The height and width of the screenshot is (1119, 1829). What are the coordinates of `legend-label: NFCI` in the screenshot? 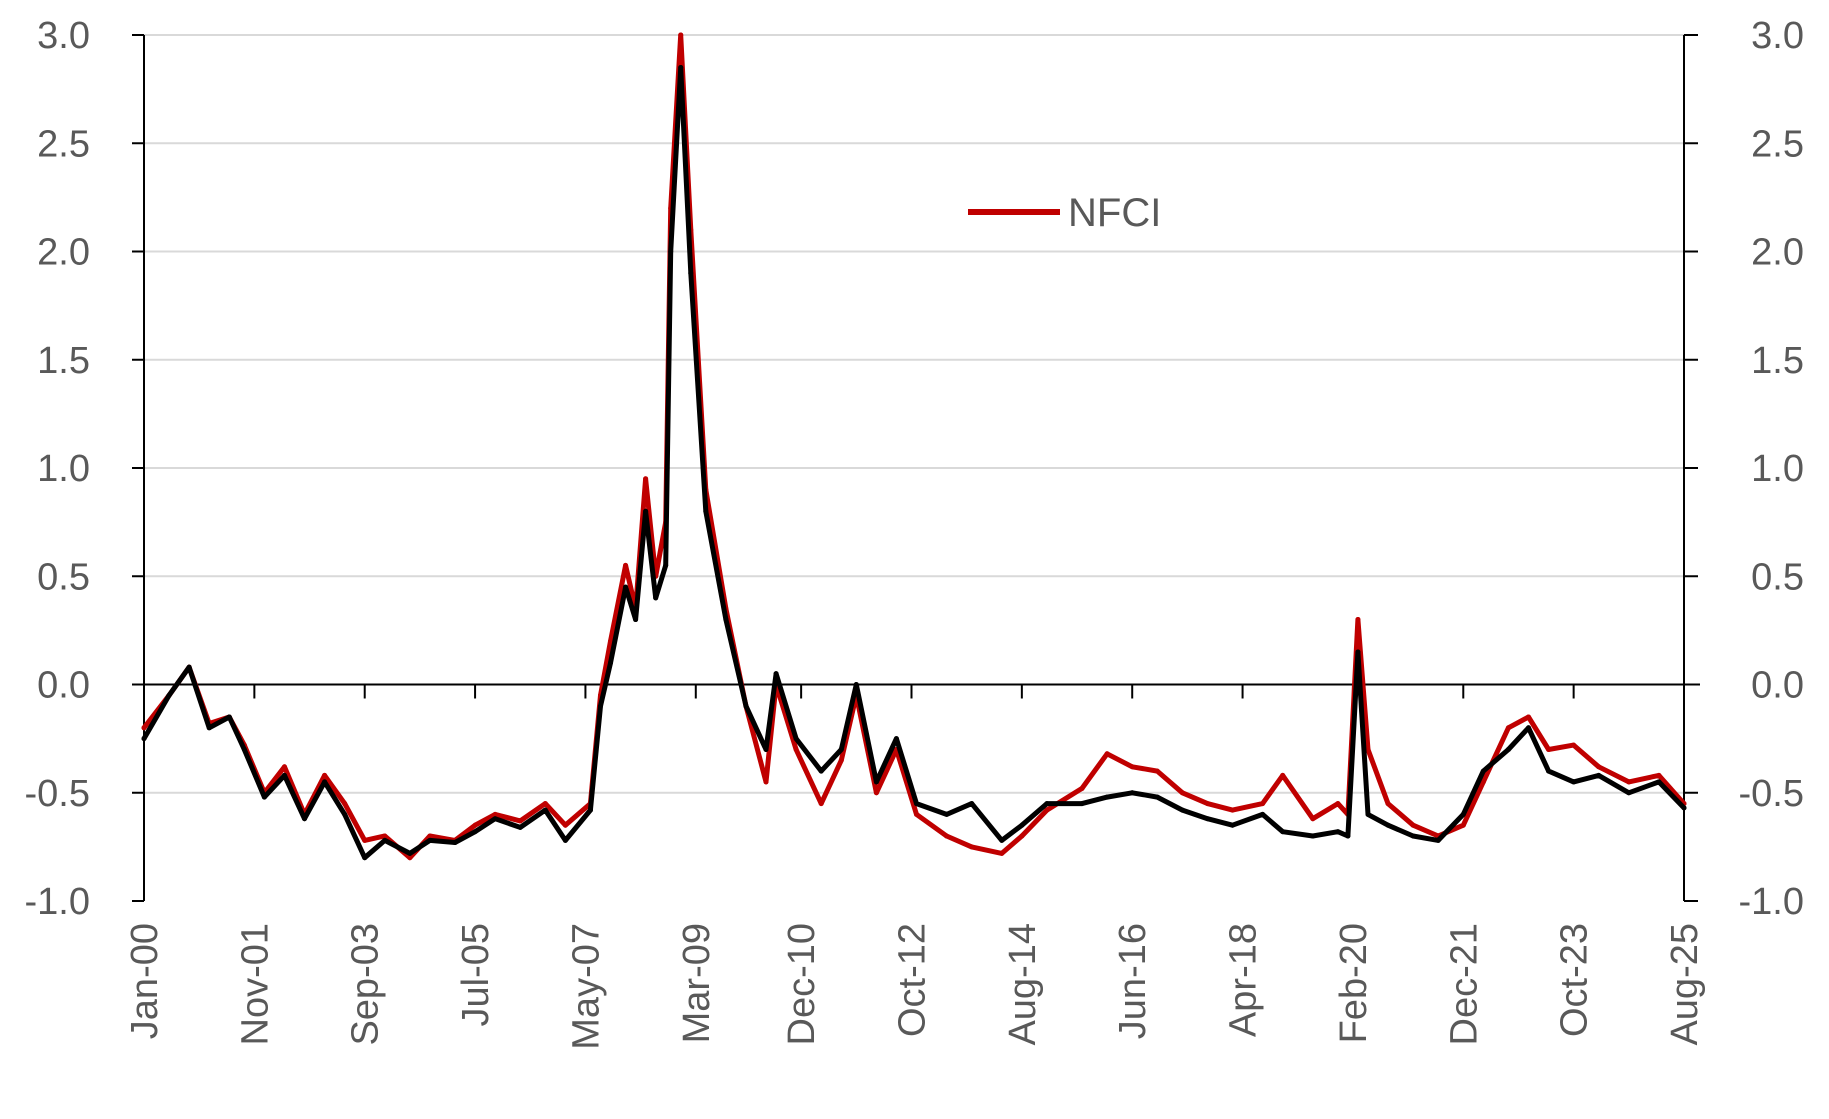 It's located at (1114, 213).